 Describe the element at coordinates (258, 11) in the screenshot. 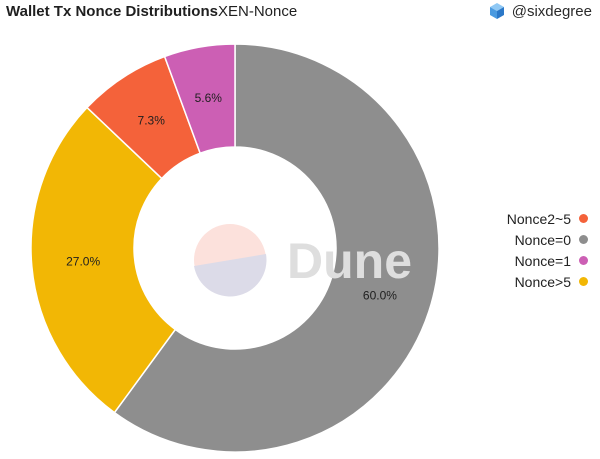

I see `chart-subtitle: XEN-Nonce` at that location.